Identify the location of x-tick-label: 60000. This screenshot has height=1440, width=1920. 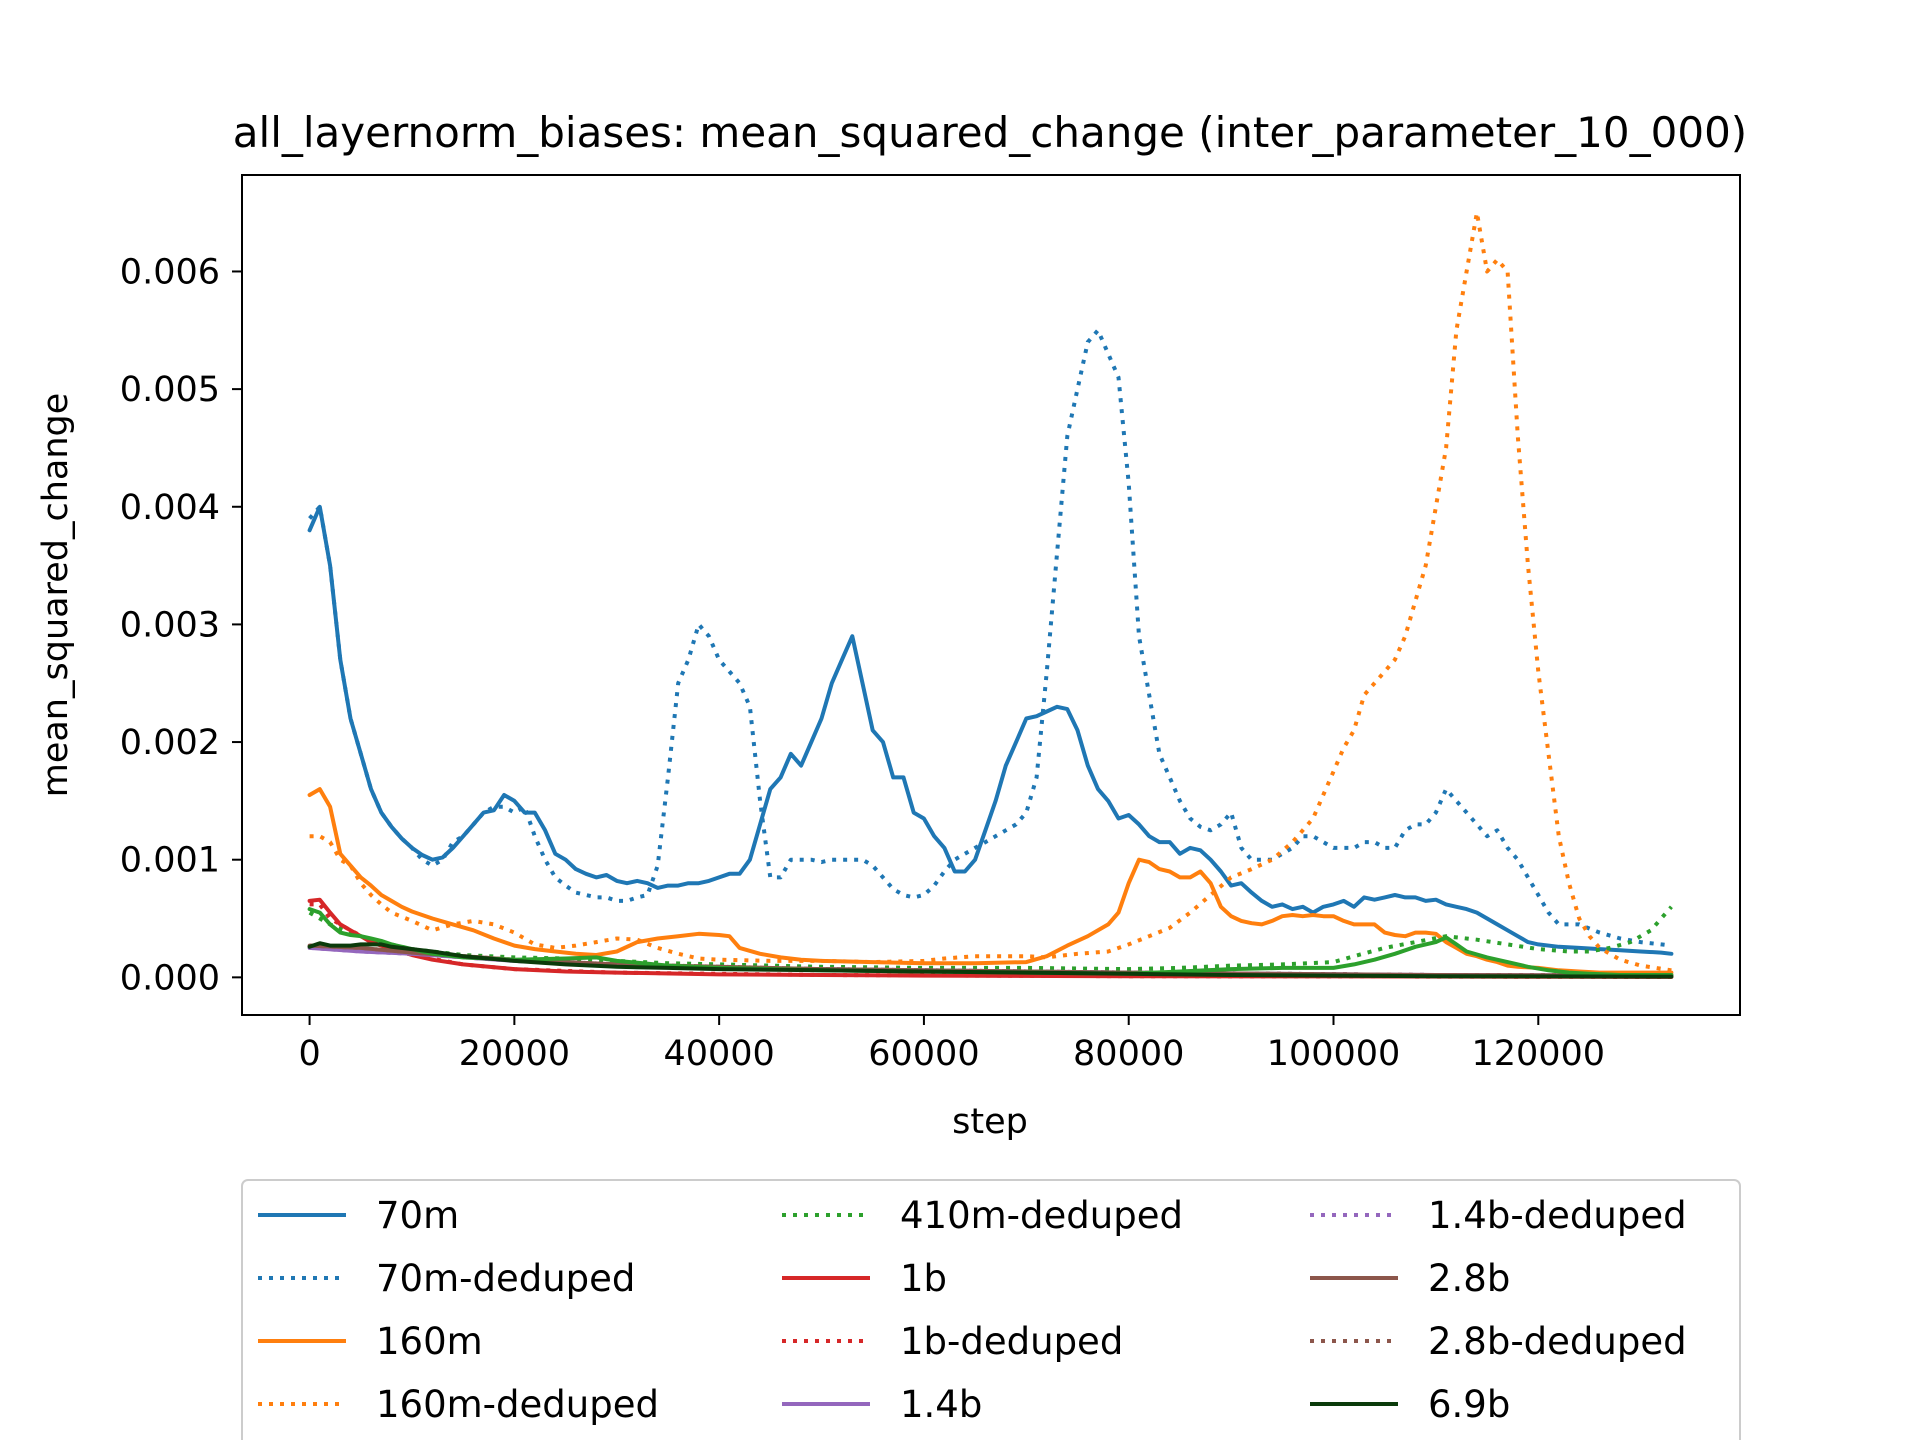
(923, 1054).